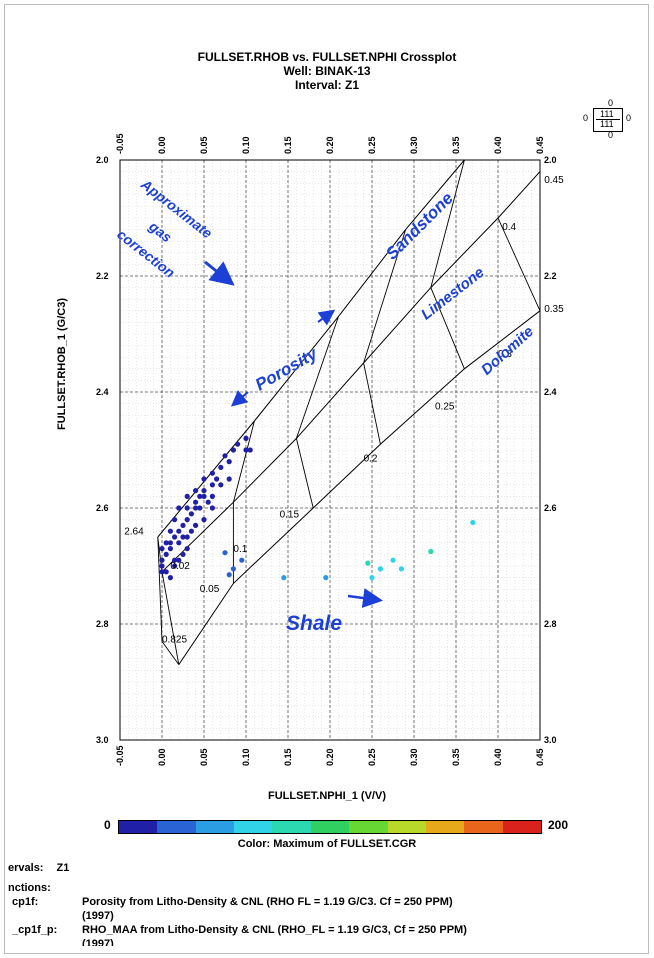 This screenshot has height=958, width=654. Describe the element at coordinates (550, 160) in the screenshot. I see `y-tick-label-right: 2.0` at that location.